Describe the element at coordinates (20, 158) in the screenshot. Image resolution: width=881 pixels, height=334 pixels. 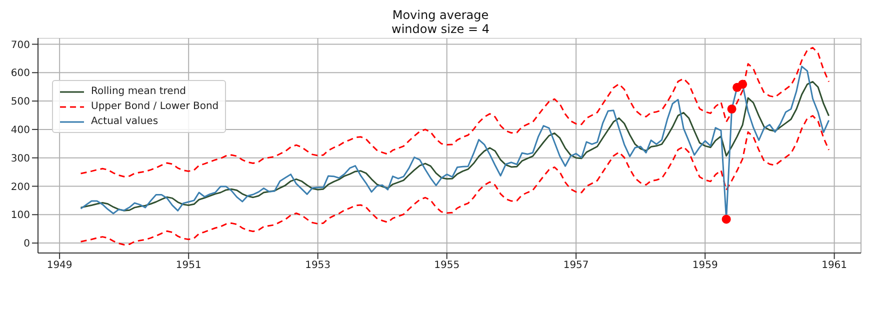
I see `y-tick-label: 300` at that location.